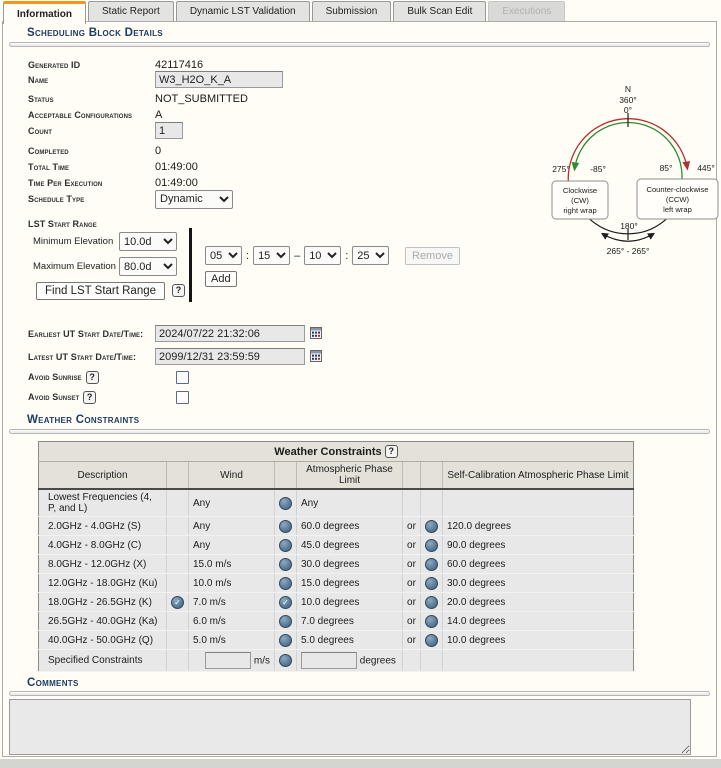  What do you see at coordinates (706, 168) in the screenshot?
I see `deg-445-label: 445°` at bounding box center [706, 168].